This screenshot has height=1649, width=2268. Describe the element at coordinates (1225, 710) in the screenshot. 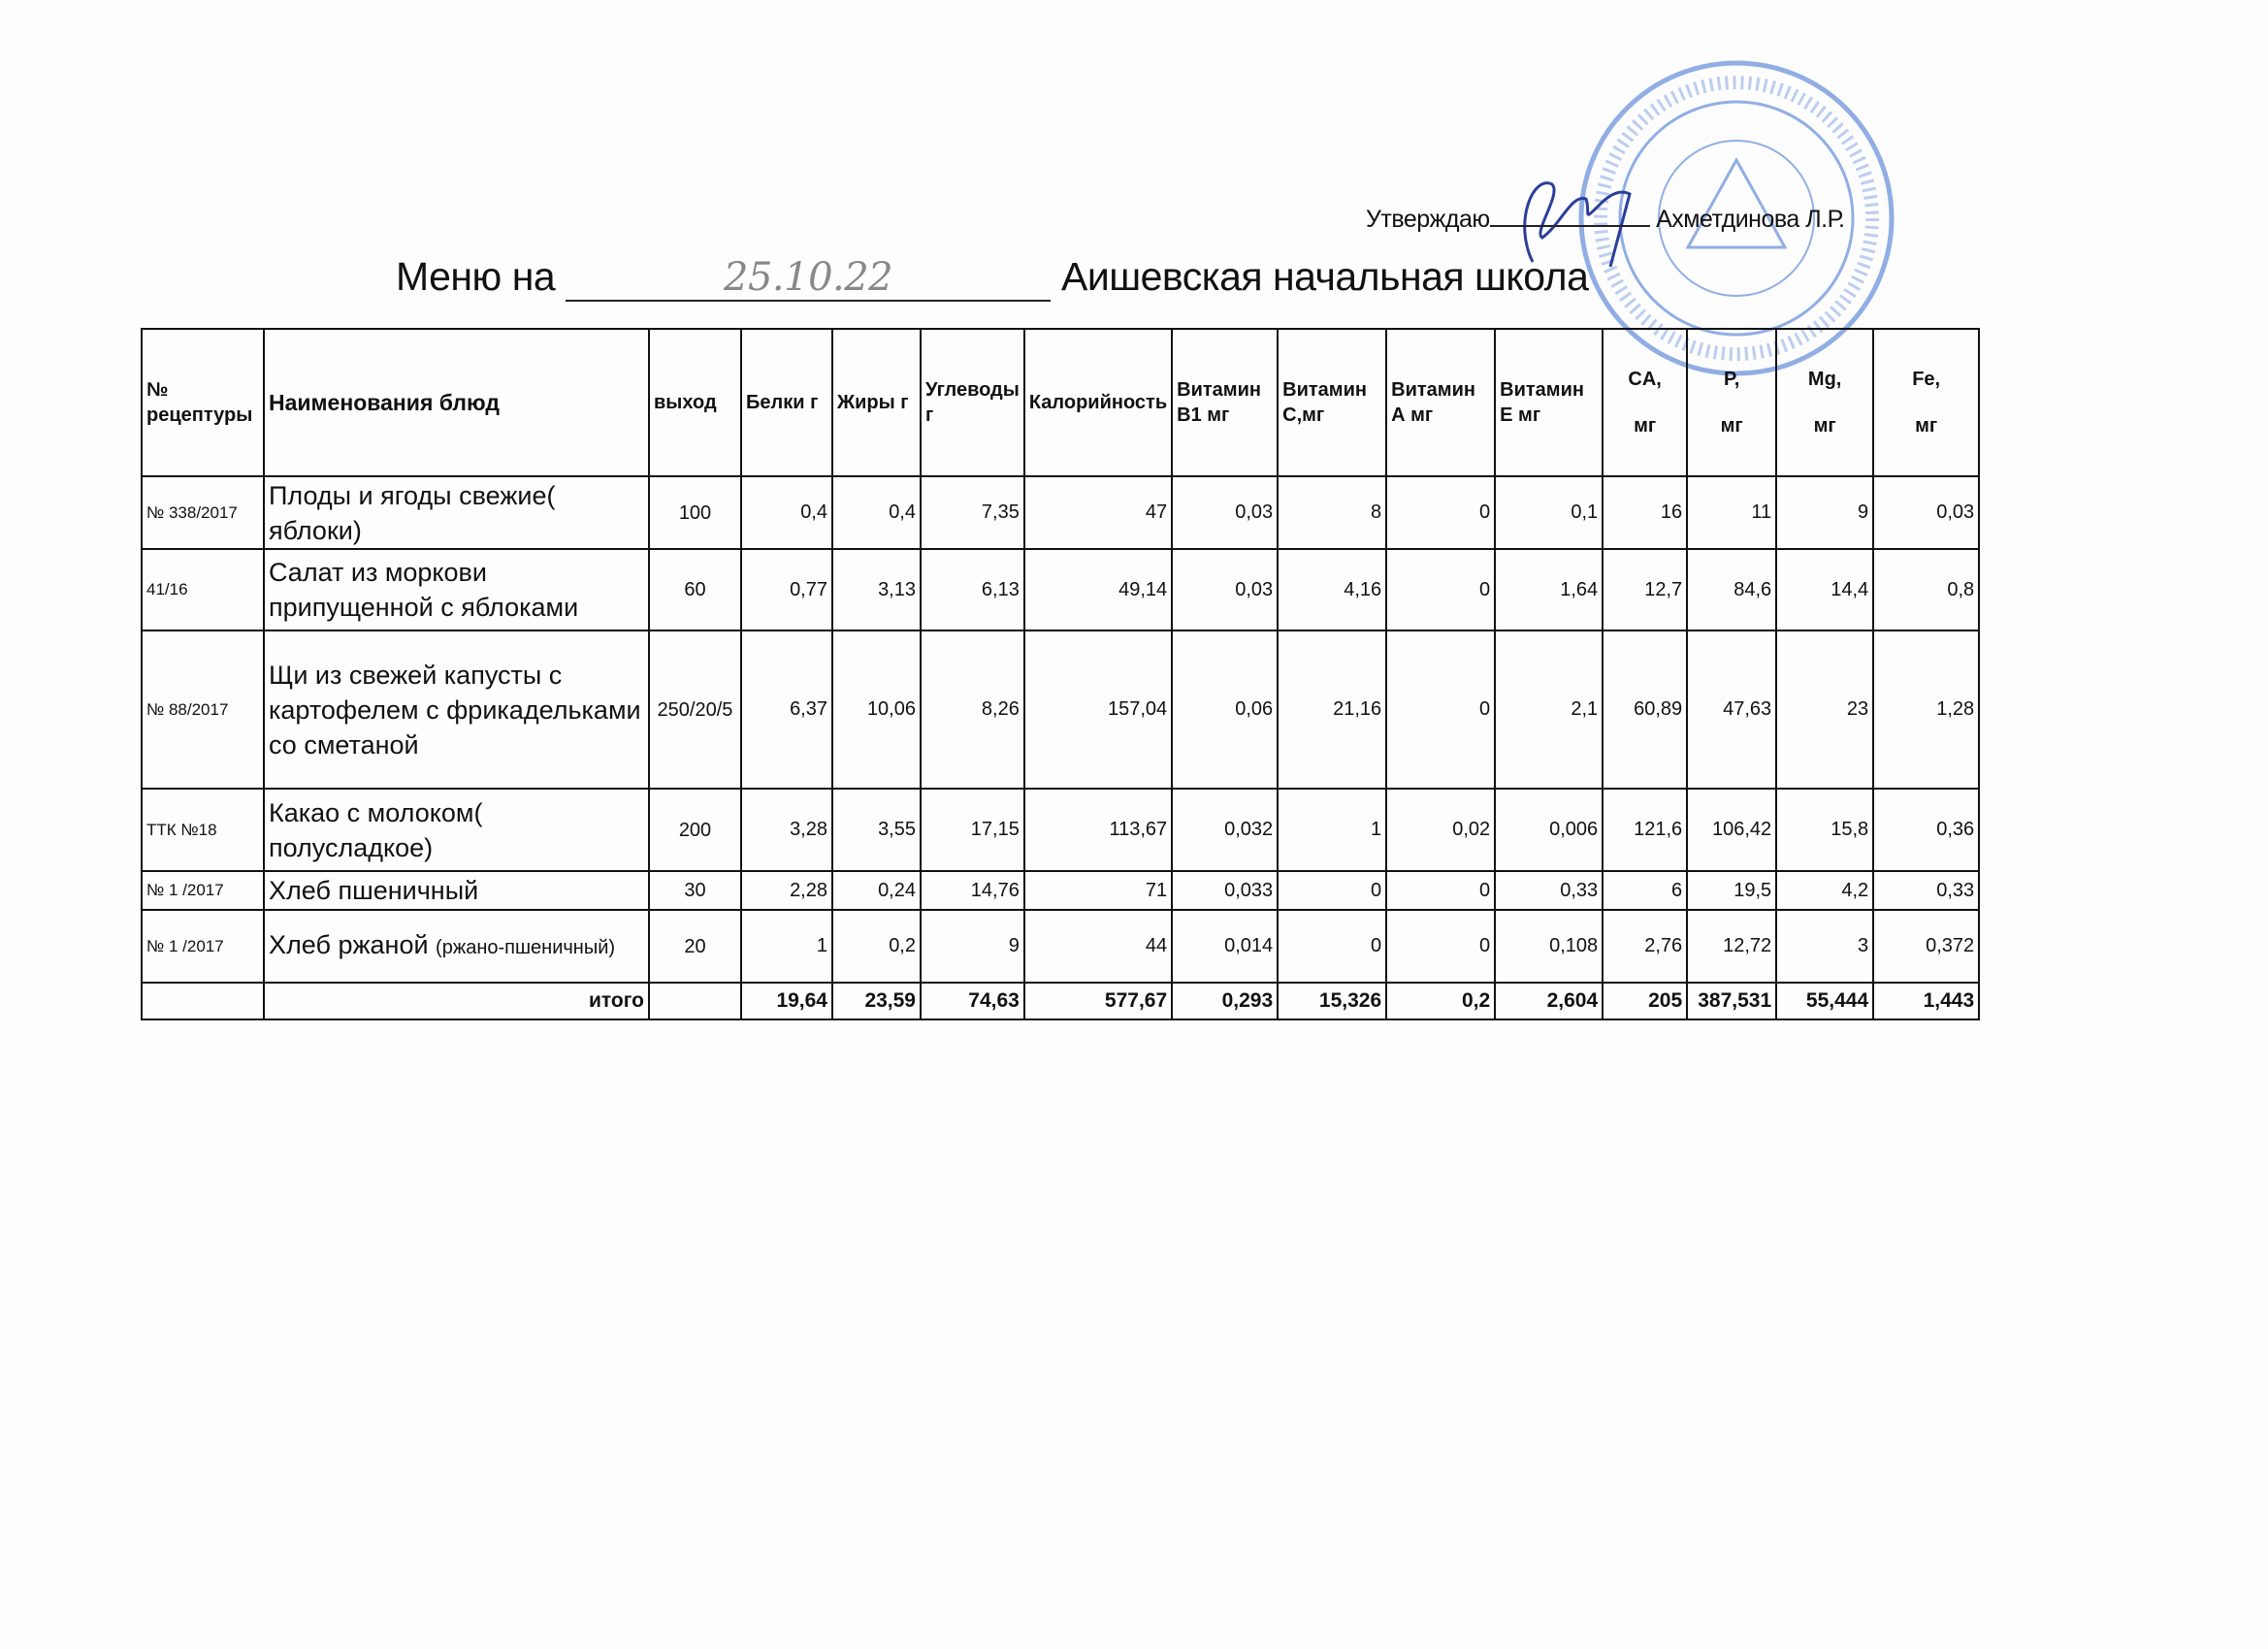

I see `nutrient-value: 0,06` at that location.